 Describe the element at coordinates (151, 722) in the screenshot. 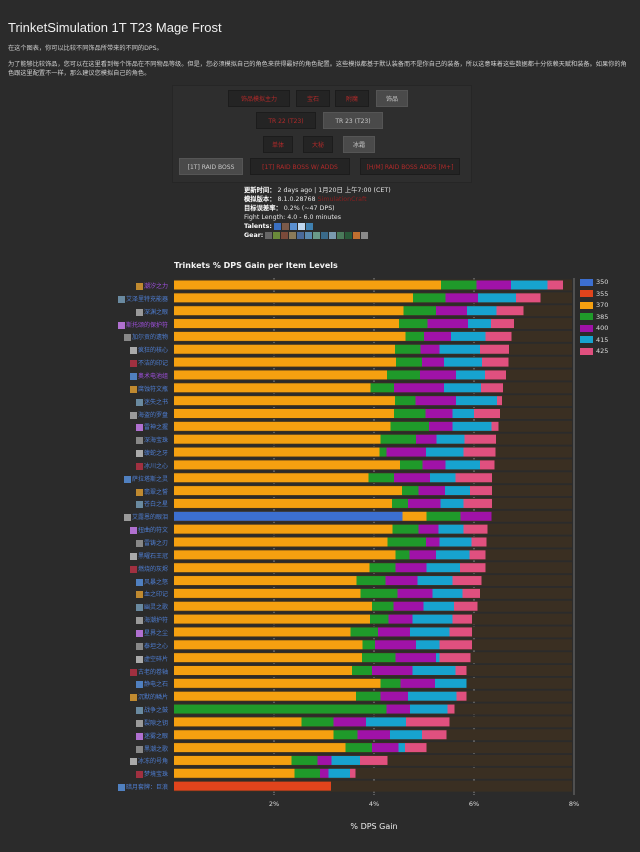

I see `category-label: 裂隙之钥` at that location.